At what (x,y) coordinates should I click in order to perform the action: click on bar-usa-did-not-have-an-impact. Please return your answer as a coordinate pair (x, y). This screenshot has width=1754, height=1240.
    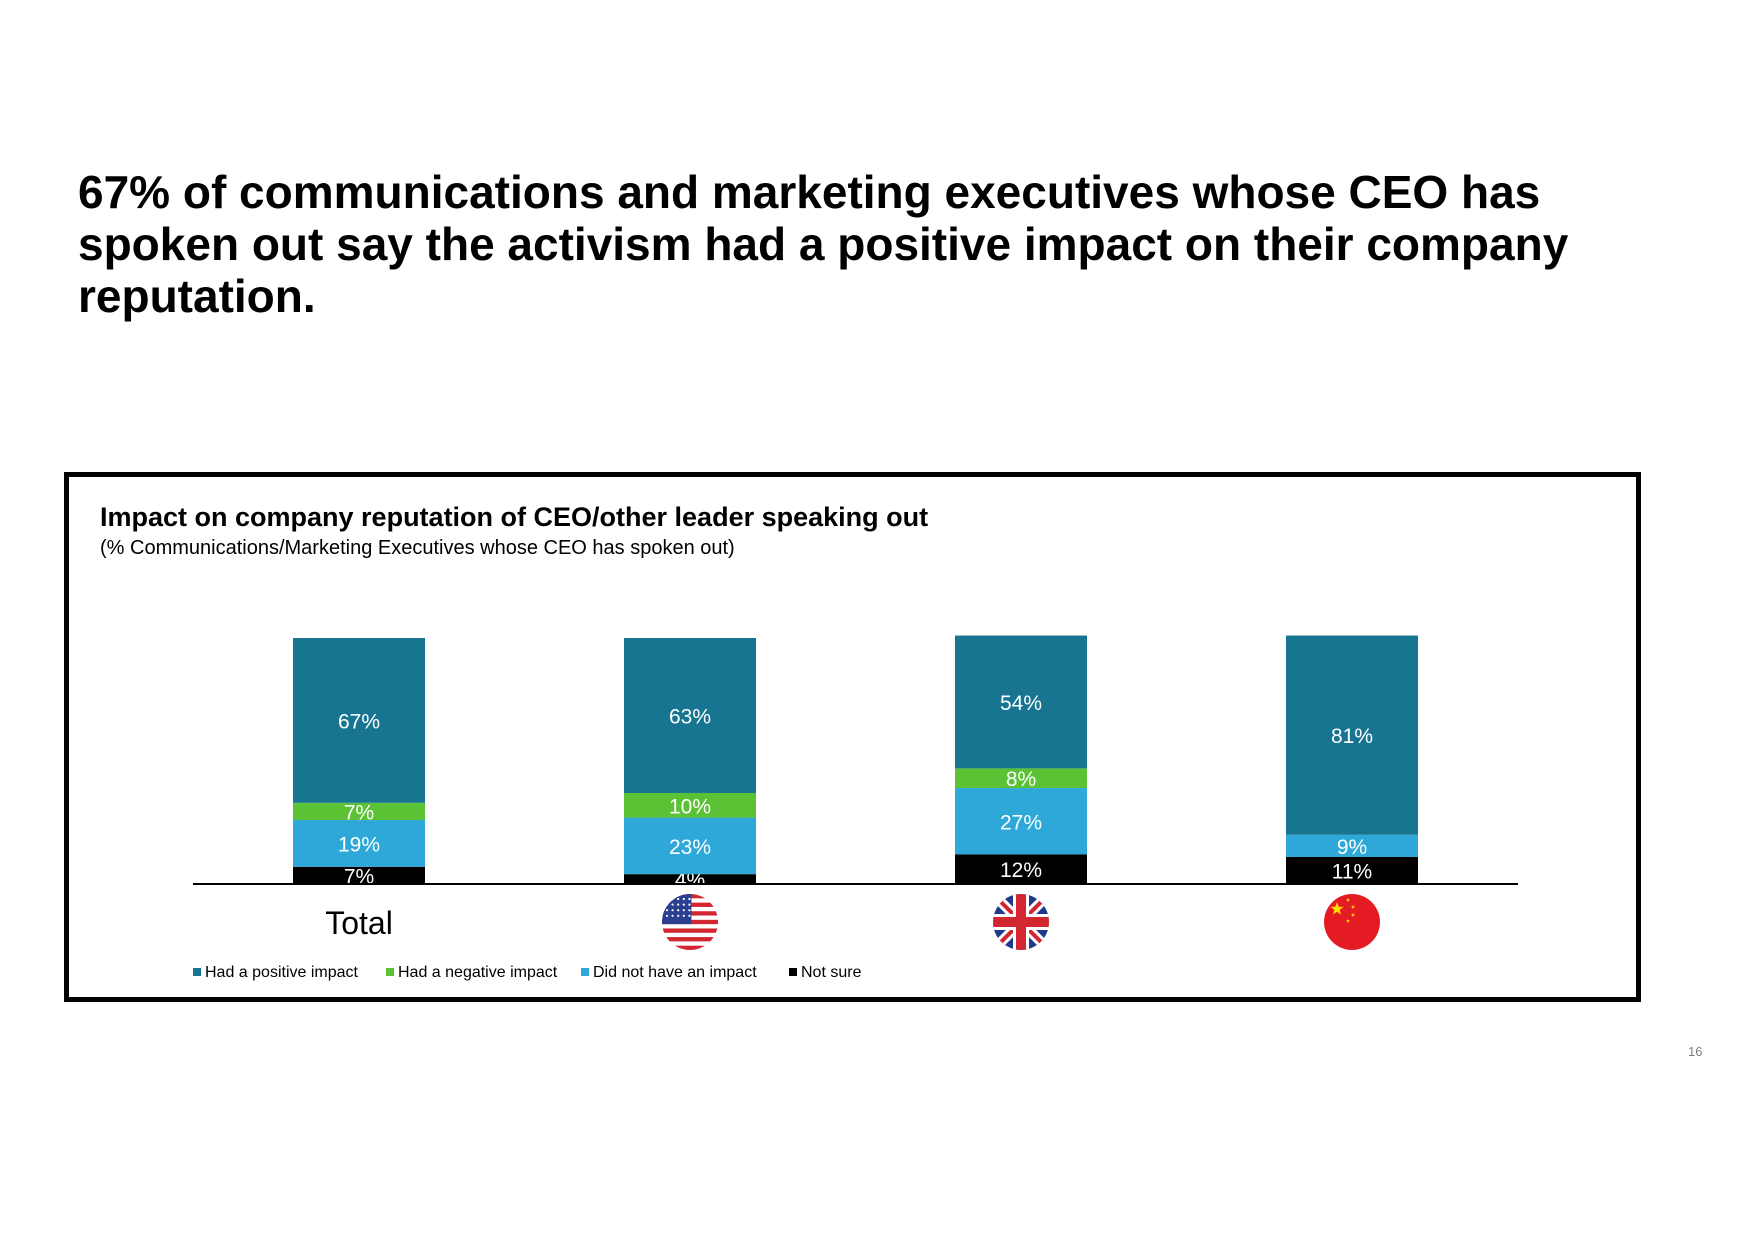
    Looking at the image, I should click on (690, 846).